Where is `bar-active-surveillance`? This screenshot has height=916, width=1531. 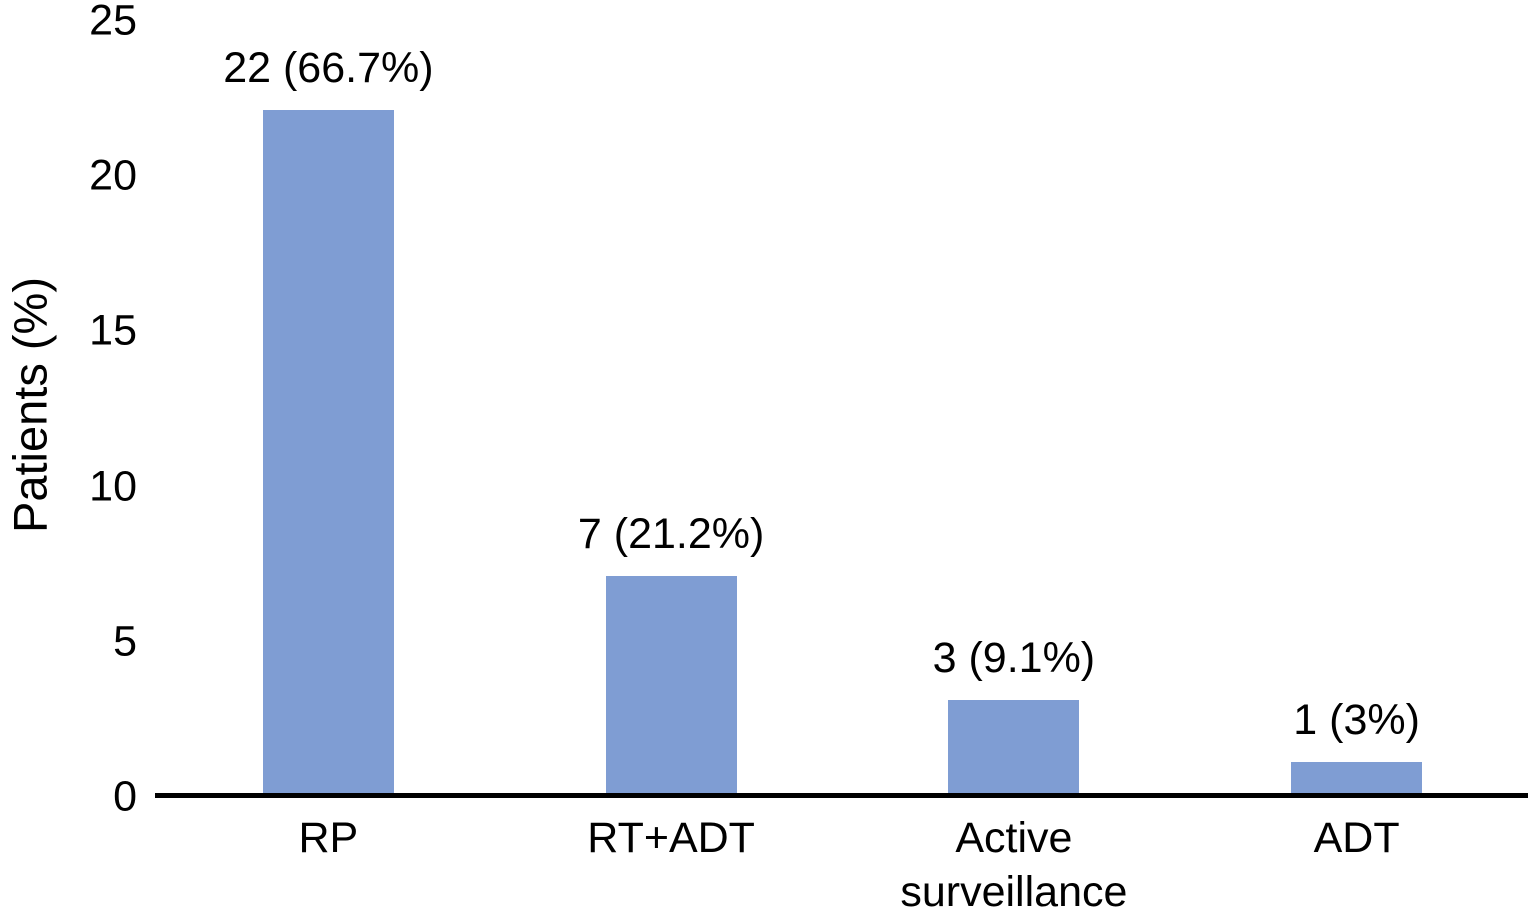 bar-active-surveillance is located at coordinates (1014, 746).